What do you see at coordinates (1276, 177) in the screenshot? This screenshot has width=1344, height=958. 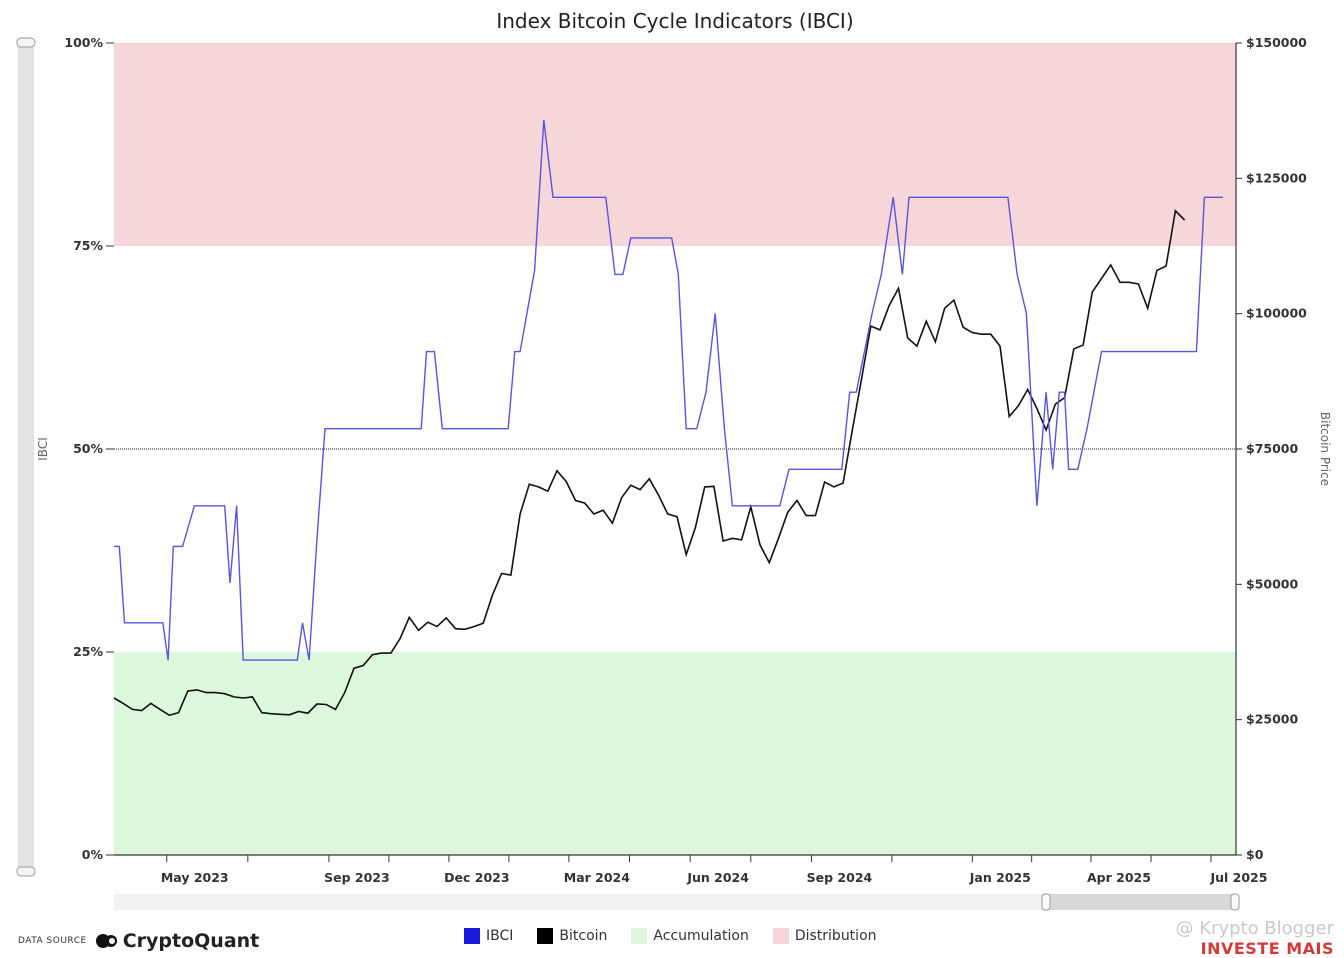 I see `right-tick-label: $125000` at bounding box center [1276, 177].